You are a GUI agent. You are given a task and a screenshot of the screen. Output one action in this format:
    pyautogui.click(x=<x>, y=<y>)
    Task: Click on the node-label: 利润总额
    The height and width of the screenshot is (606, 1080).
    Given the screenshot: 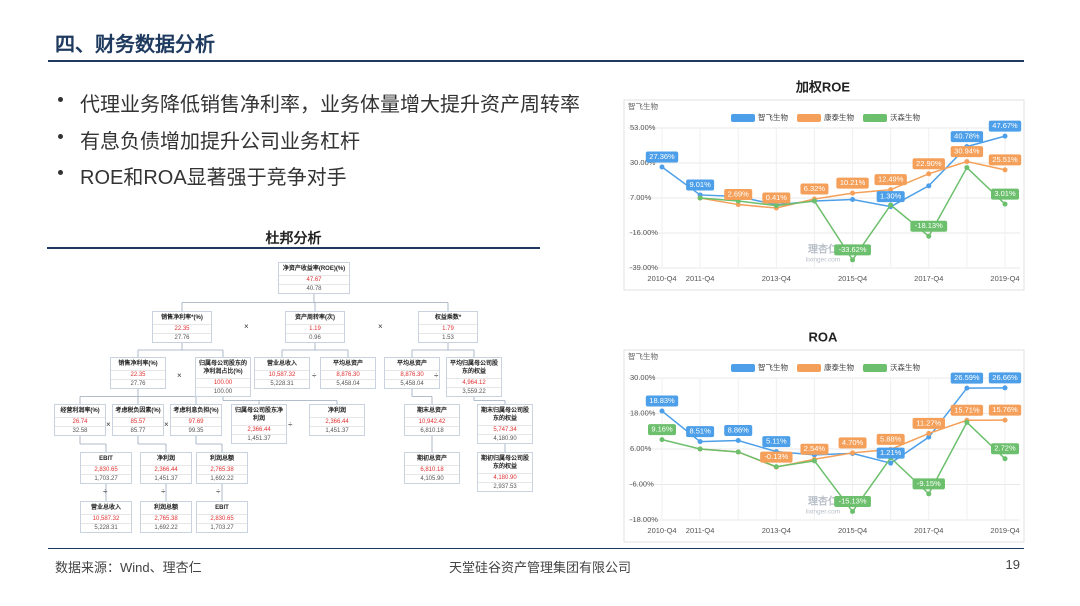 What is the action you would take?
    pyautogui.click(x=221, y=459)
    